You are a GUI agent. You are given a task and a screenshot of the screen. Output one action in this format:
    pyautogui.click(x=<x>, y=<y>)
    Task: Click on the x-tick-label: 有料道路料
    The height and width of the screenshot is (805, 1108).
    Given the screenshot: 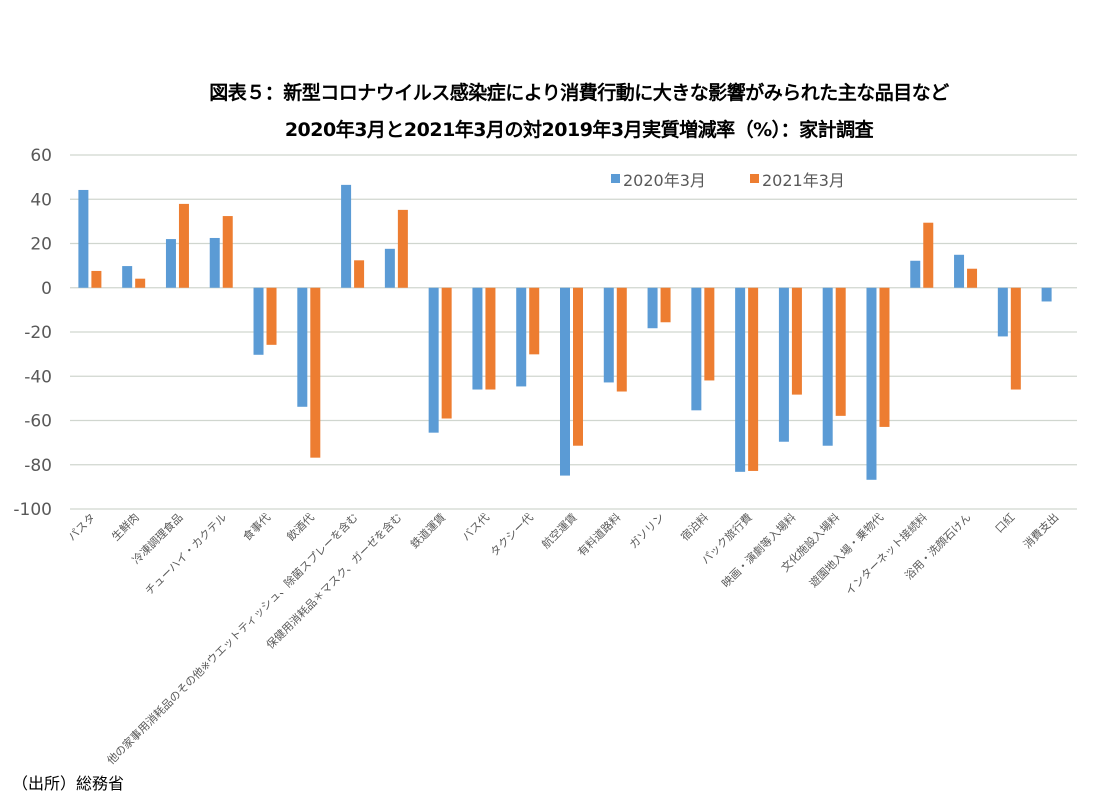 What is the action you would take?
    pyautogui.click(x=599, y=534)
    